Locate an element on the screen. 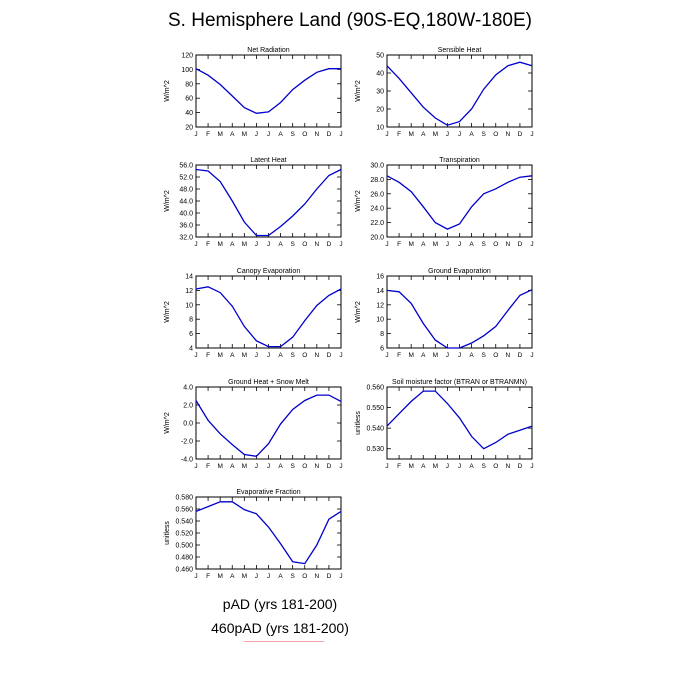 The height and width of the screenshot is (700, 700). y-tick-label: 30 is located at coordinates (380, 92).